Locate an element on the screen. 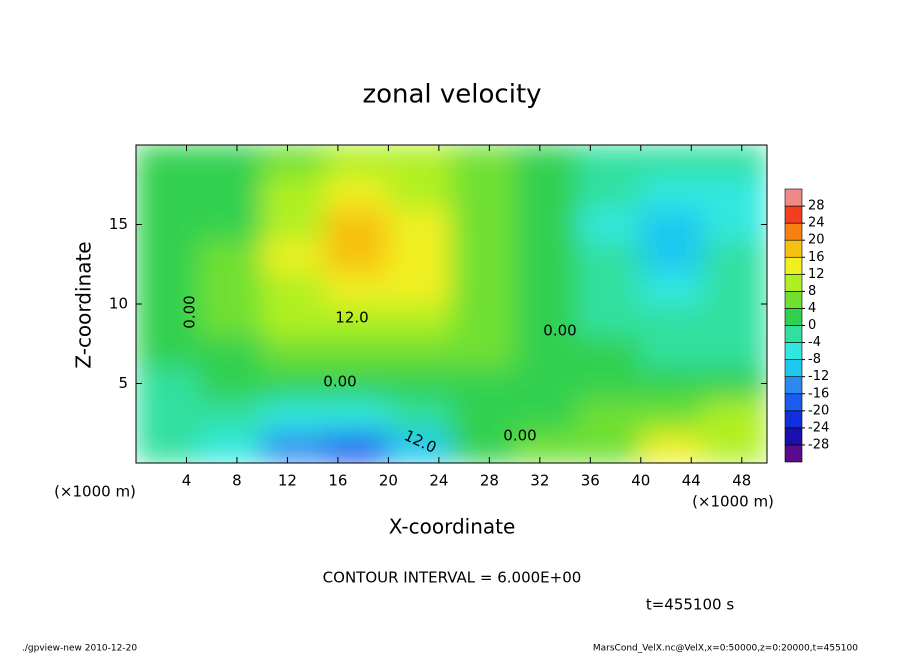 Image resolution: width=904 pixels, height=654 pixels. x-tick-label: 20 is located at coordinates (388, 481).